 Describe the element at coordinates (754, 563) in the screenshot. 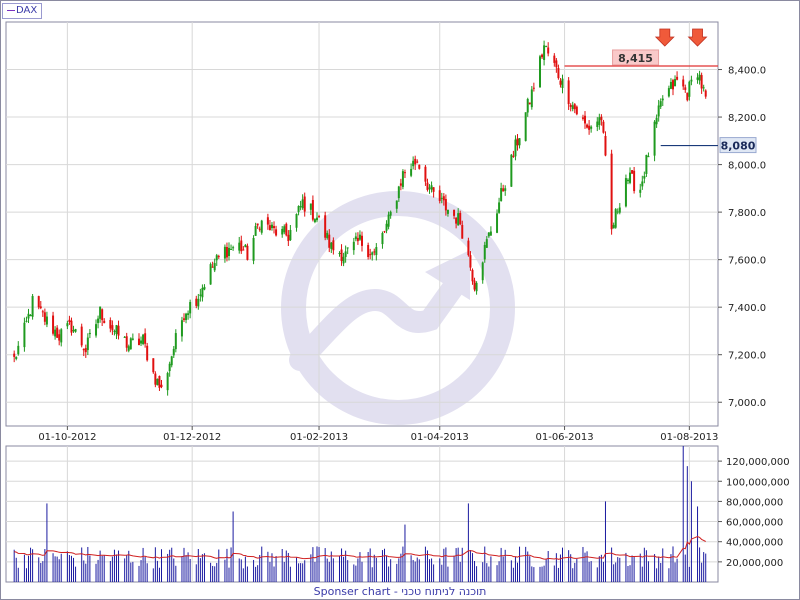

I see `volume-y-tick-label: 20,000,000` at that location.